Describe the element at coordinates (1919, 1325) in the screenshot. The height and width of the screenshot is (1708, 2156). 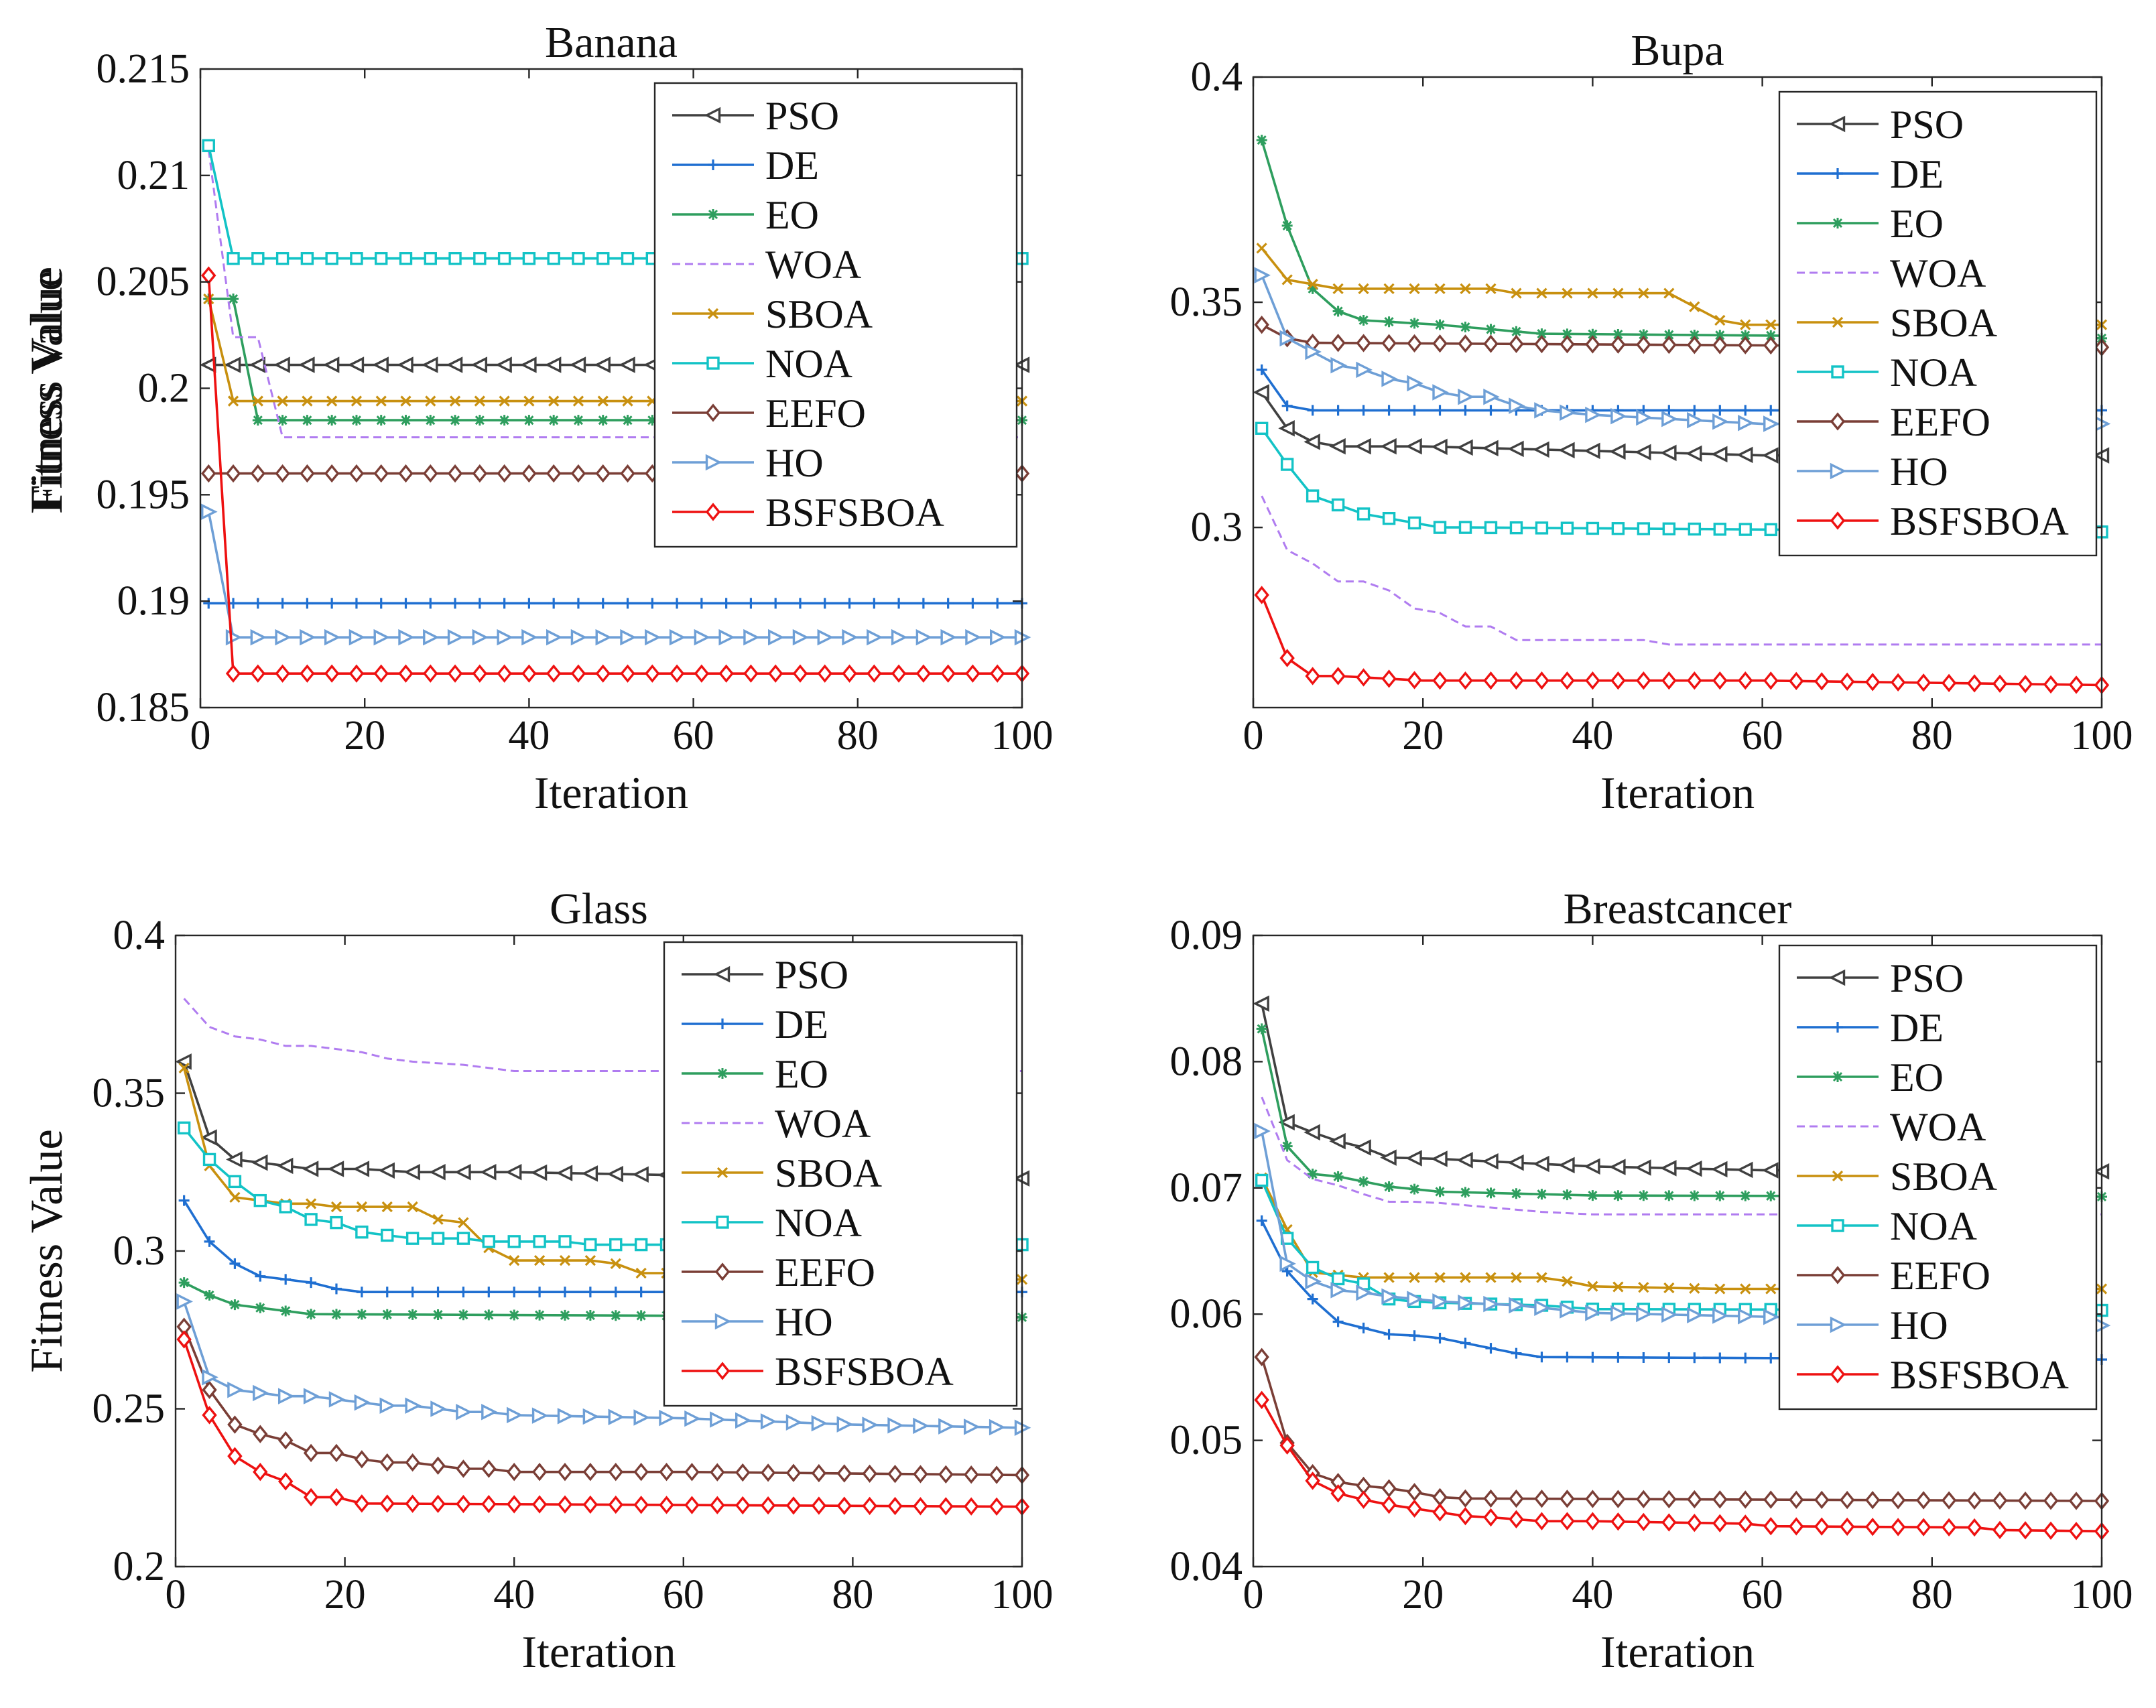
I see `legend-label-ho: HO` at that location.